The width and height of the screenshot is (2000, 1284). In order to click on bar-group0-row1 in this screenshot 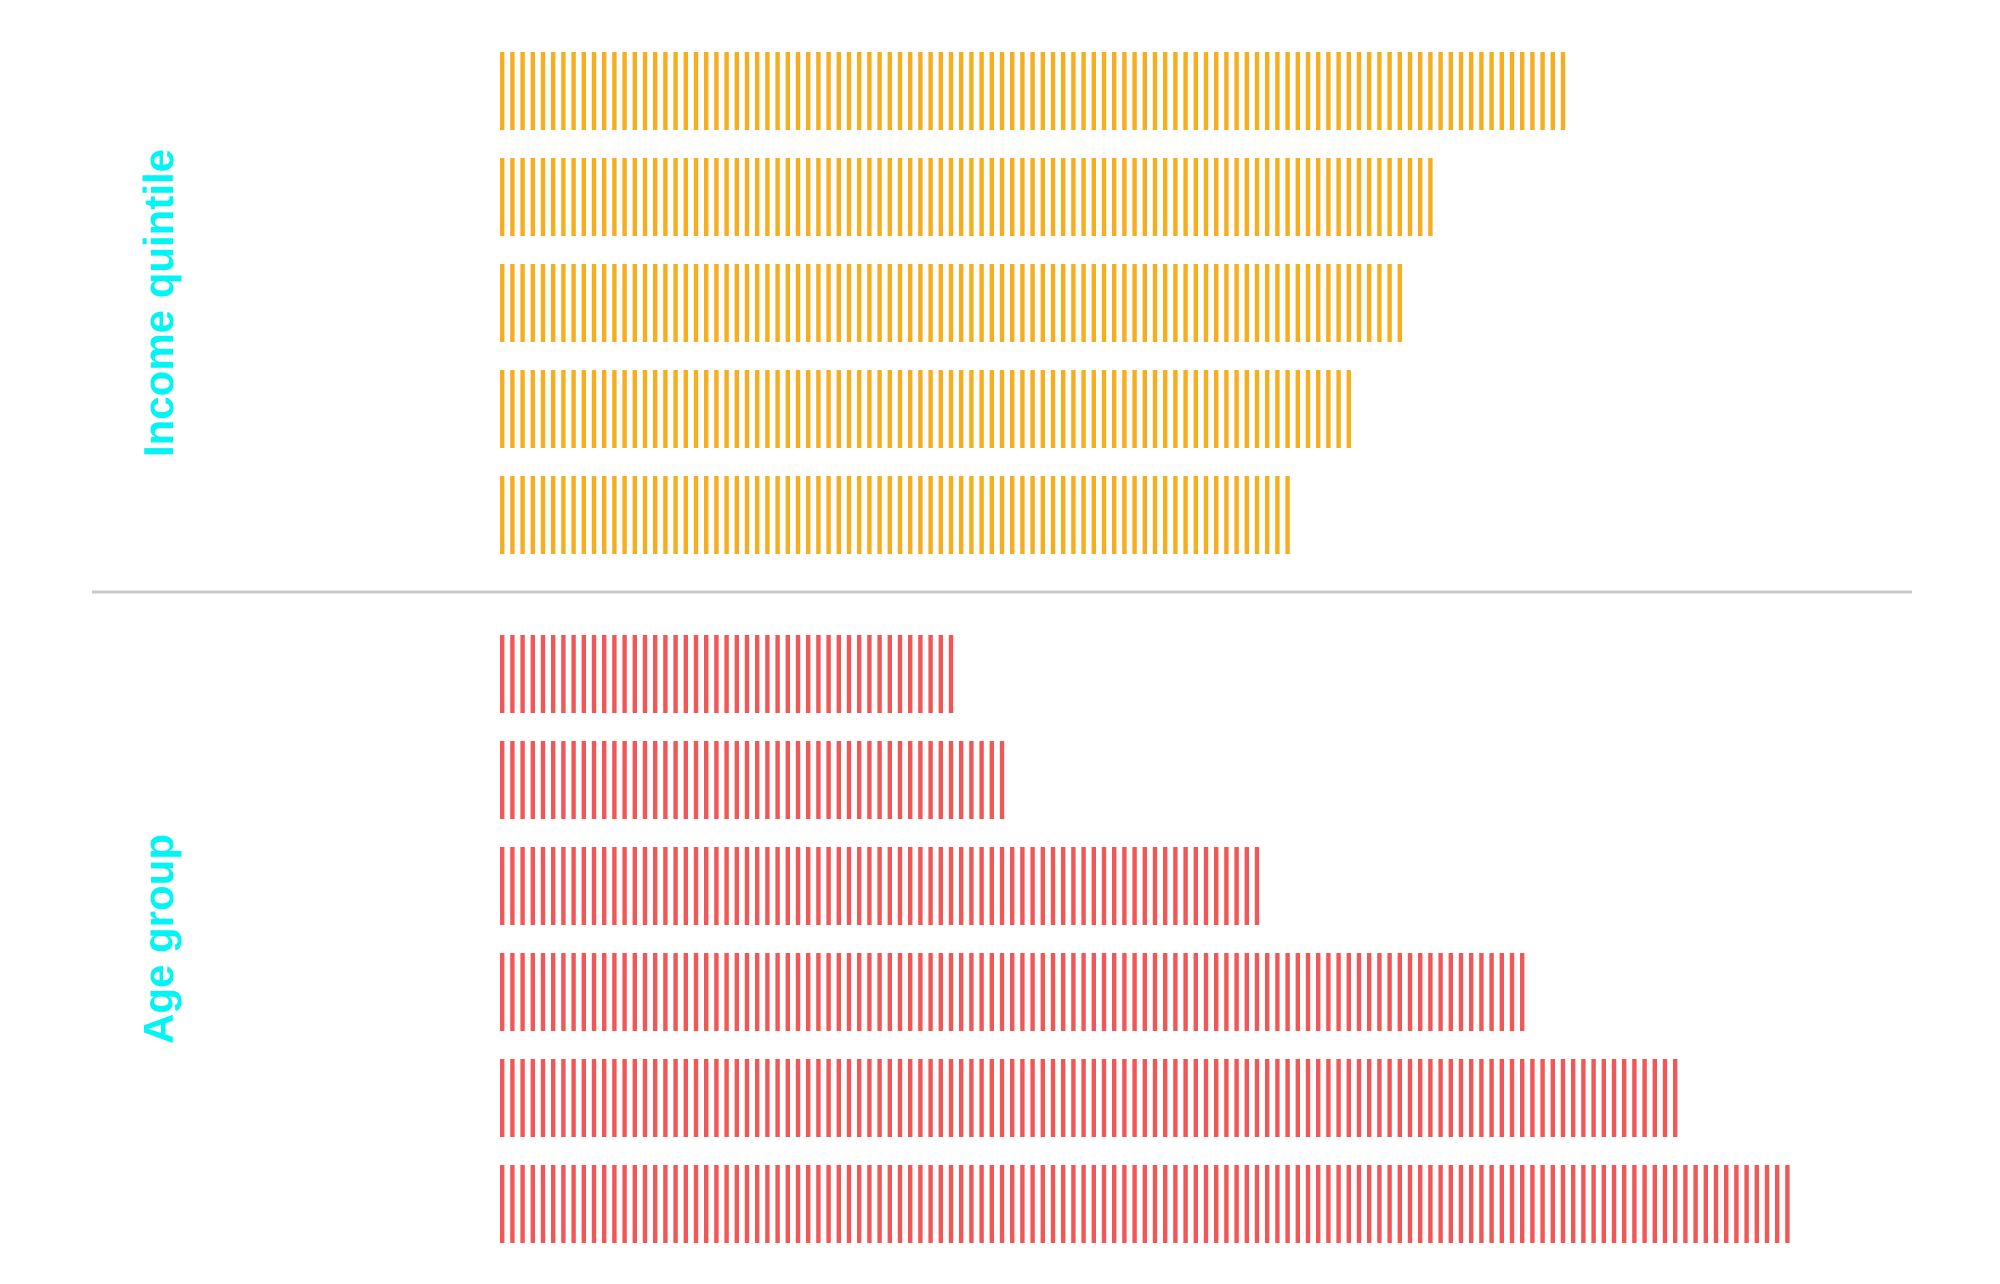, I will do `click(966, 197)`.